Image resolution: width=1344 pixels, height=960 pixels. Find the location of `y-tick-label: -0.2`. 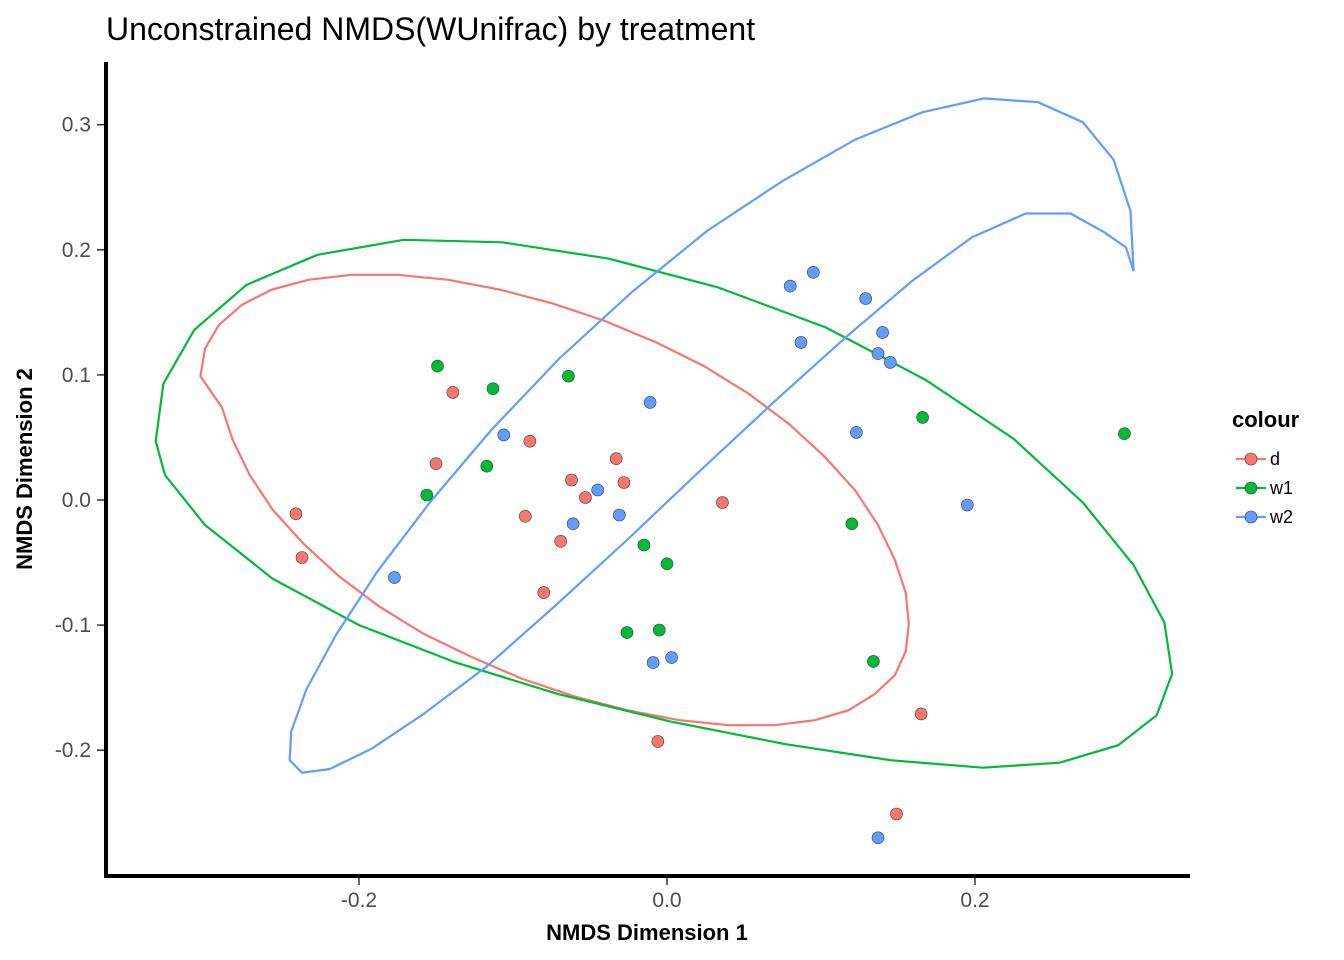

y-tick-label: -0.2 is located at coordinates (73, 750).